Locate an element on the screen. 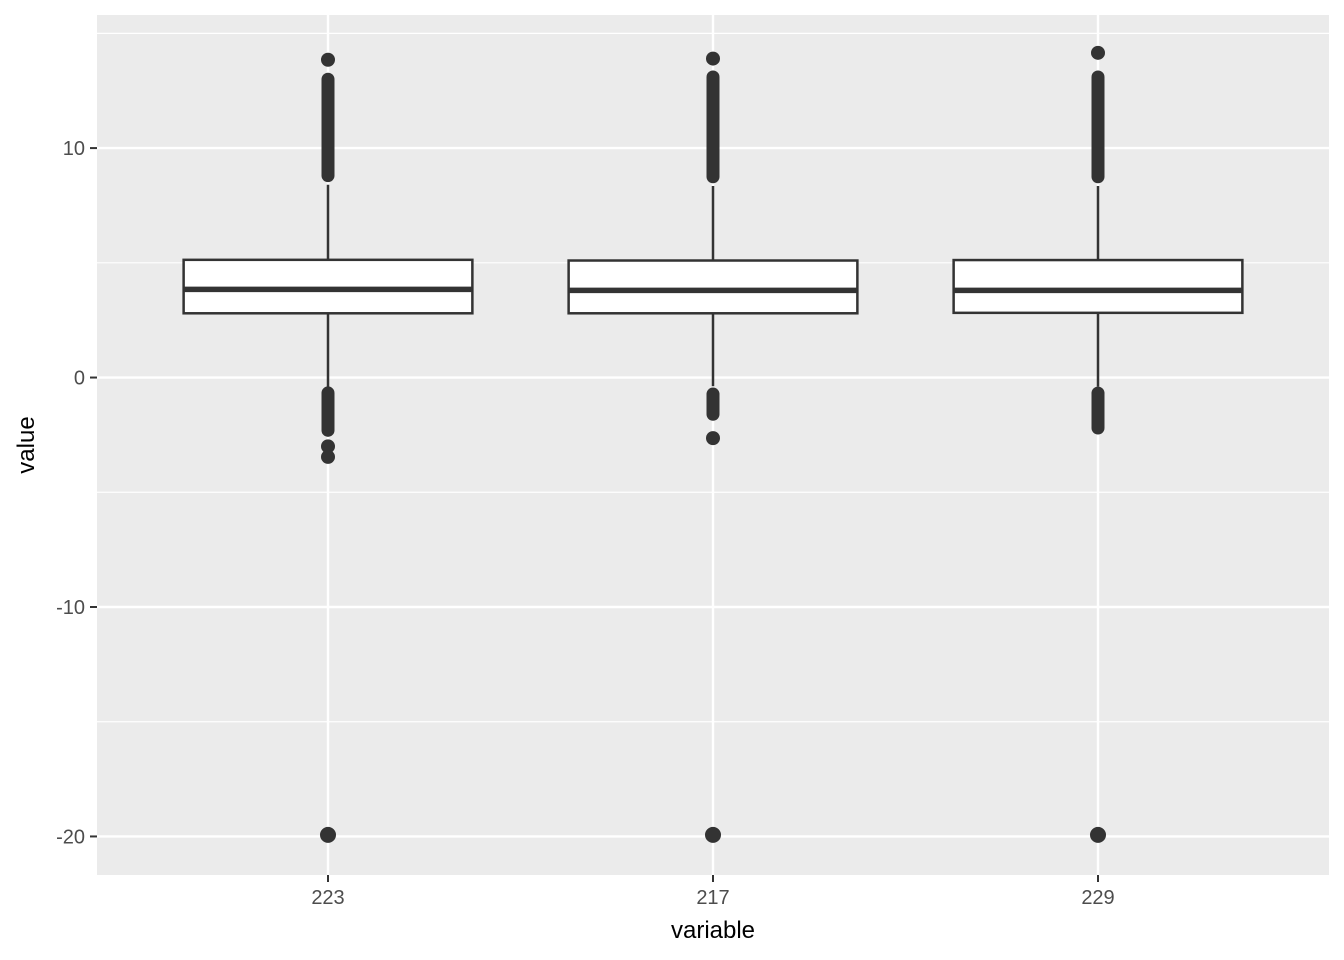 The width and height of the screenshot is (1344, 960). x-axis-title: variable is located at coordinates (713, 930).